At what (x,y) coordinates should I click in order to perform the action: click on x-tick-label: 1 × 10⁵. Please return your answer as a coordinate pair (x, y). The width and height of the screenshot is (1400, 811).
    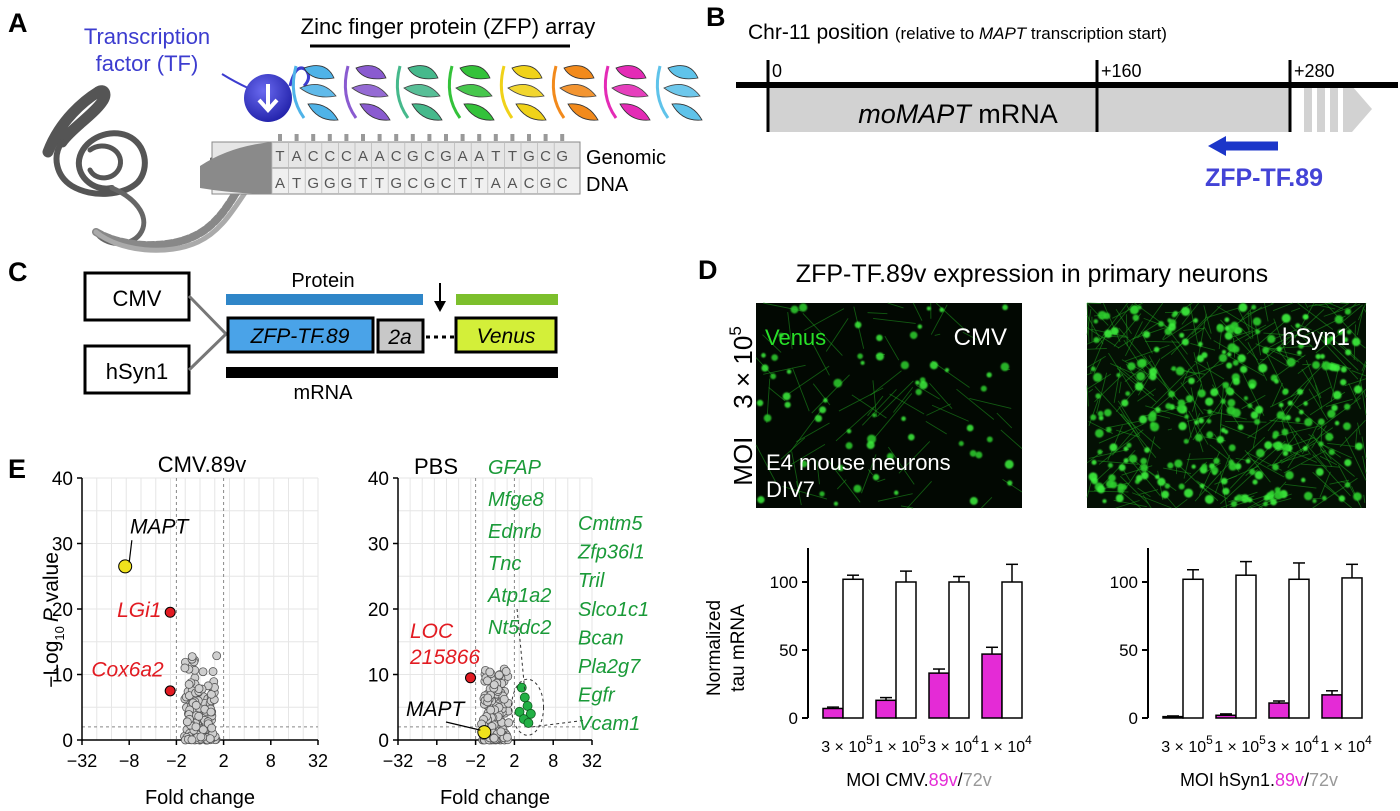
    Looking at the image, I should click on (1240, 744).